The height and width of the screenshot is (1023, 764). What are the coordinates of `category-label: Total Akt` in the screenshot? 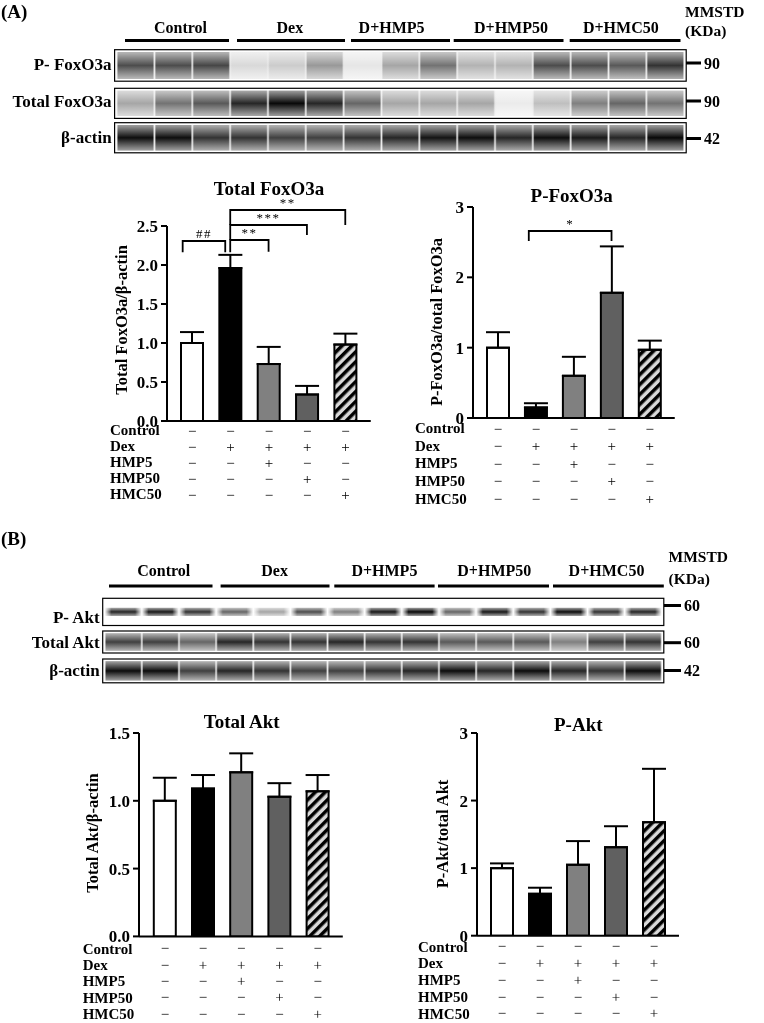 It's located at (65, 643).